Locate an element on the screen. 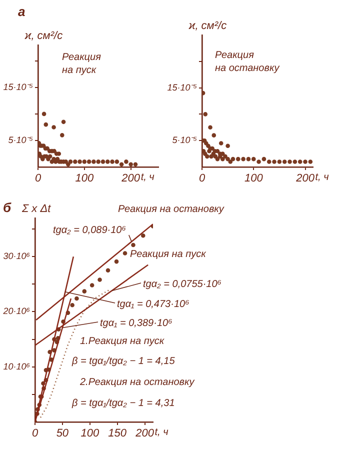  annotation: β = tgα₁/tgα₂ − 1 = 4,31 is located at coordinates (123, 403).